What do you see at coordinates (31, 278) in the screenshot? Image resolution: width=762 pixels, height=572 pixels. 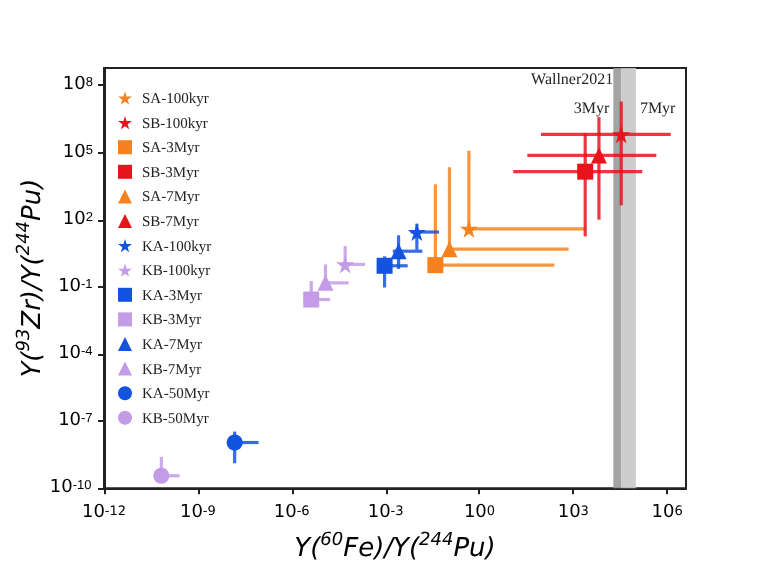 I see `y-axis-title: Y(93Zr)/Y(244Pu)` at bounding box center [31, 278].